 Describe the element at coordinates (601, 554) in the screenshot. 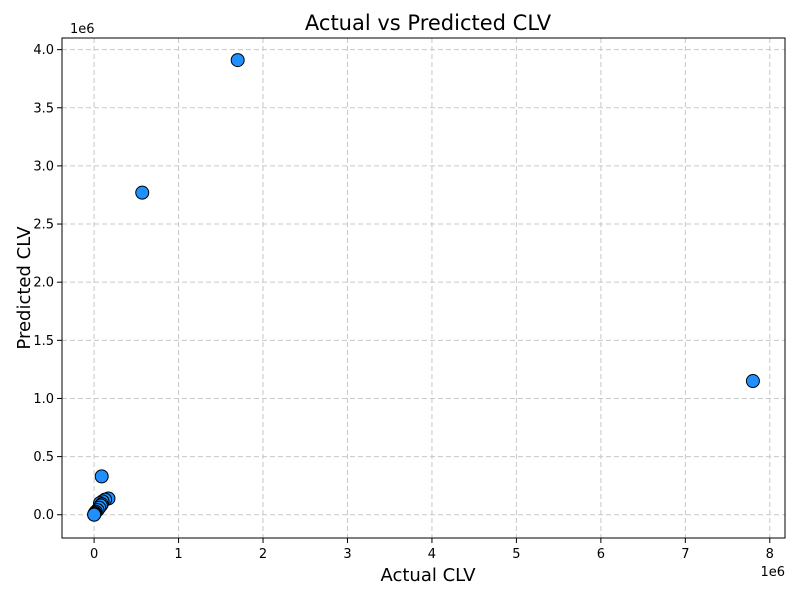

I see `x-tick-label: 6` at that location.